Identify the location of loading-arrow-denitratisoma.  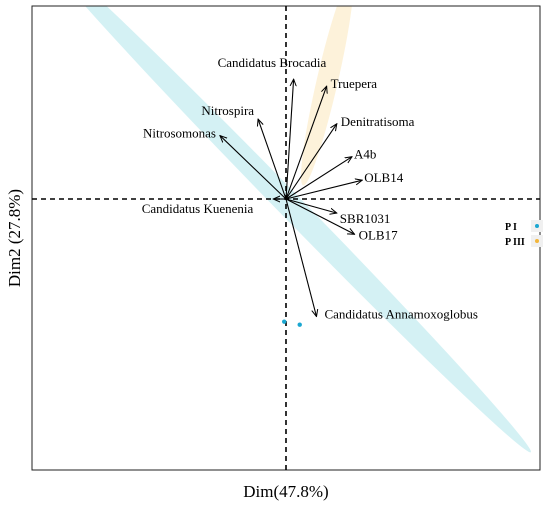
(311, 162).